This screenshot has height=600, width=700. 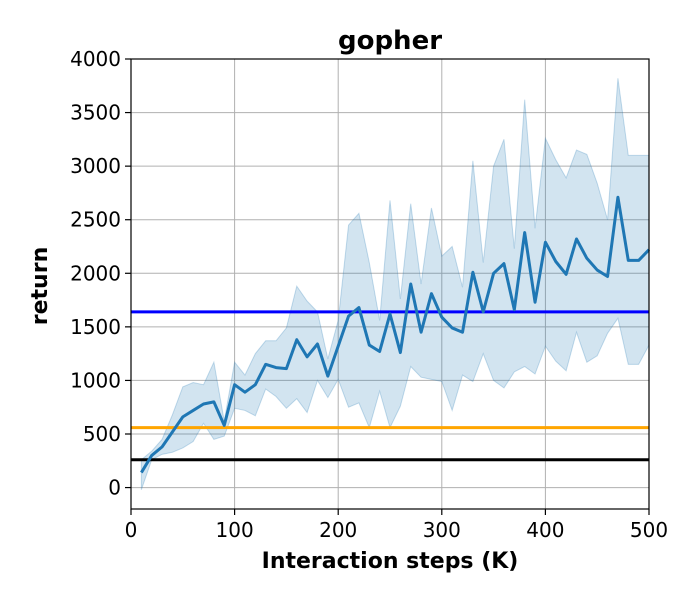 I want to click on x-axis-ticks: 0 100 200 300 400 500, so click(x=396, y=525).